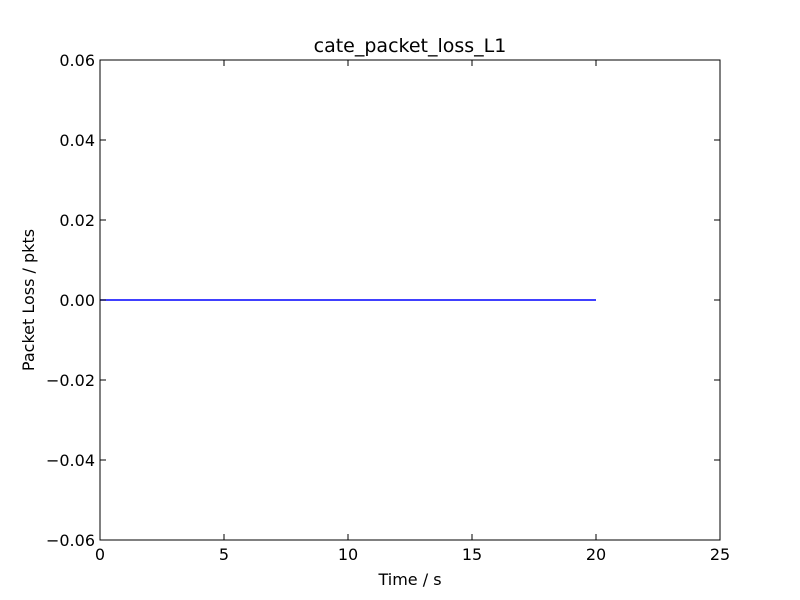  I want to click on x-tick-label: 25, so click(720, 554).